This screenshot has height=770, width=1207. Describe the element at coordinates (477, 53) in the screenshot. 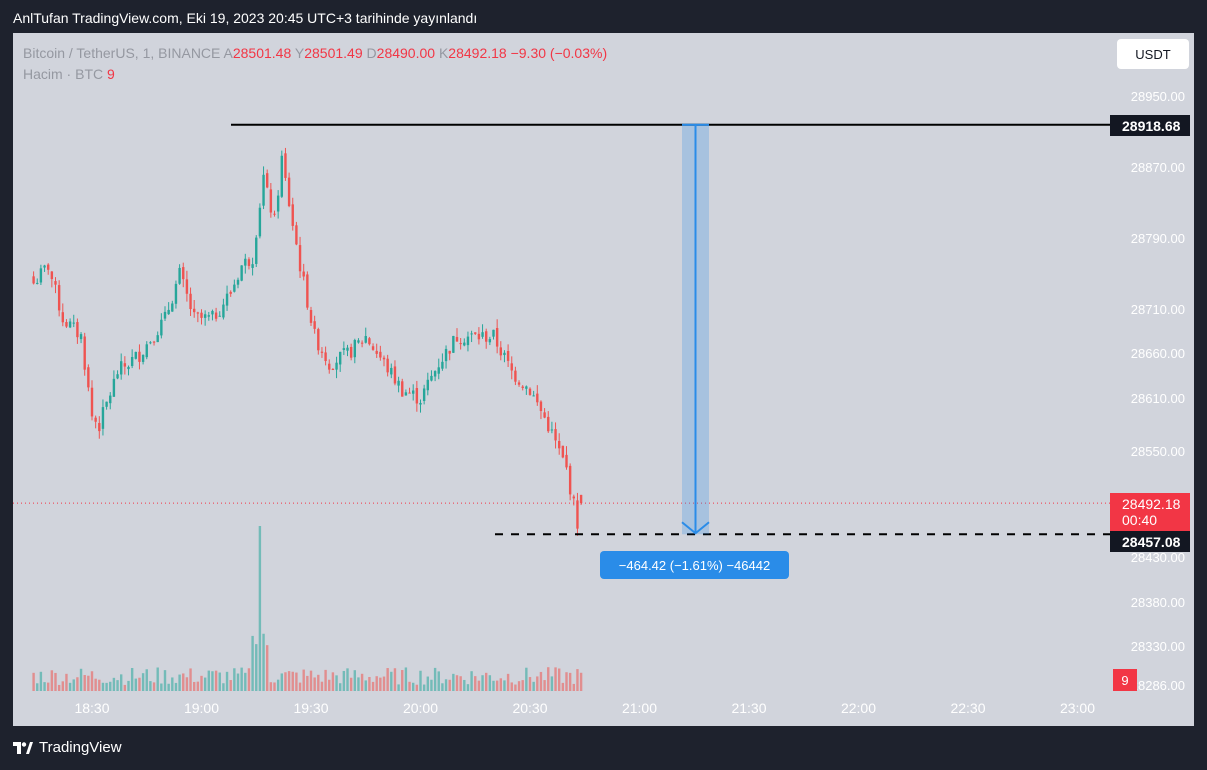

I see `close-value: 28492.18` at that location.